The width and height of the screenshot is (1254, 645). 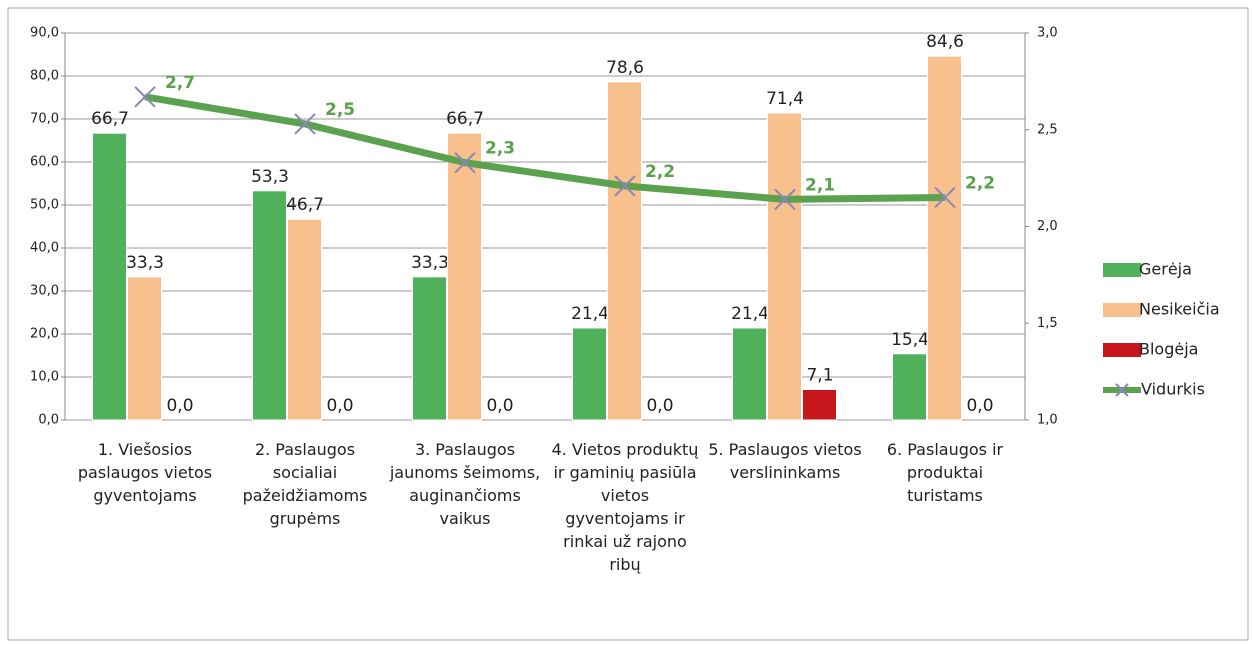 What do you see at coordinates (48, 420) in the screenshot?
I see `y-tick-label: 0,0` at bounding box center [48, 420].